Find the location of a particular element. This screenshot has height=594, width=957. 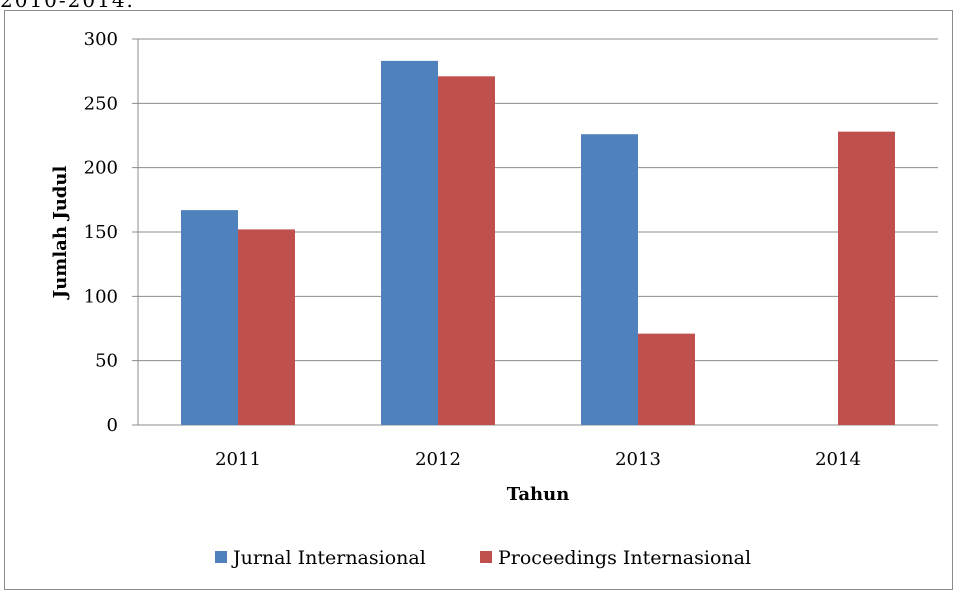

y-tick-label: 200 is located at coordinates (101, 168).